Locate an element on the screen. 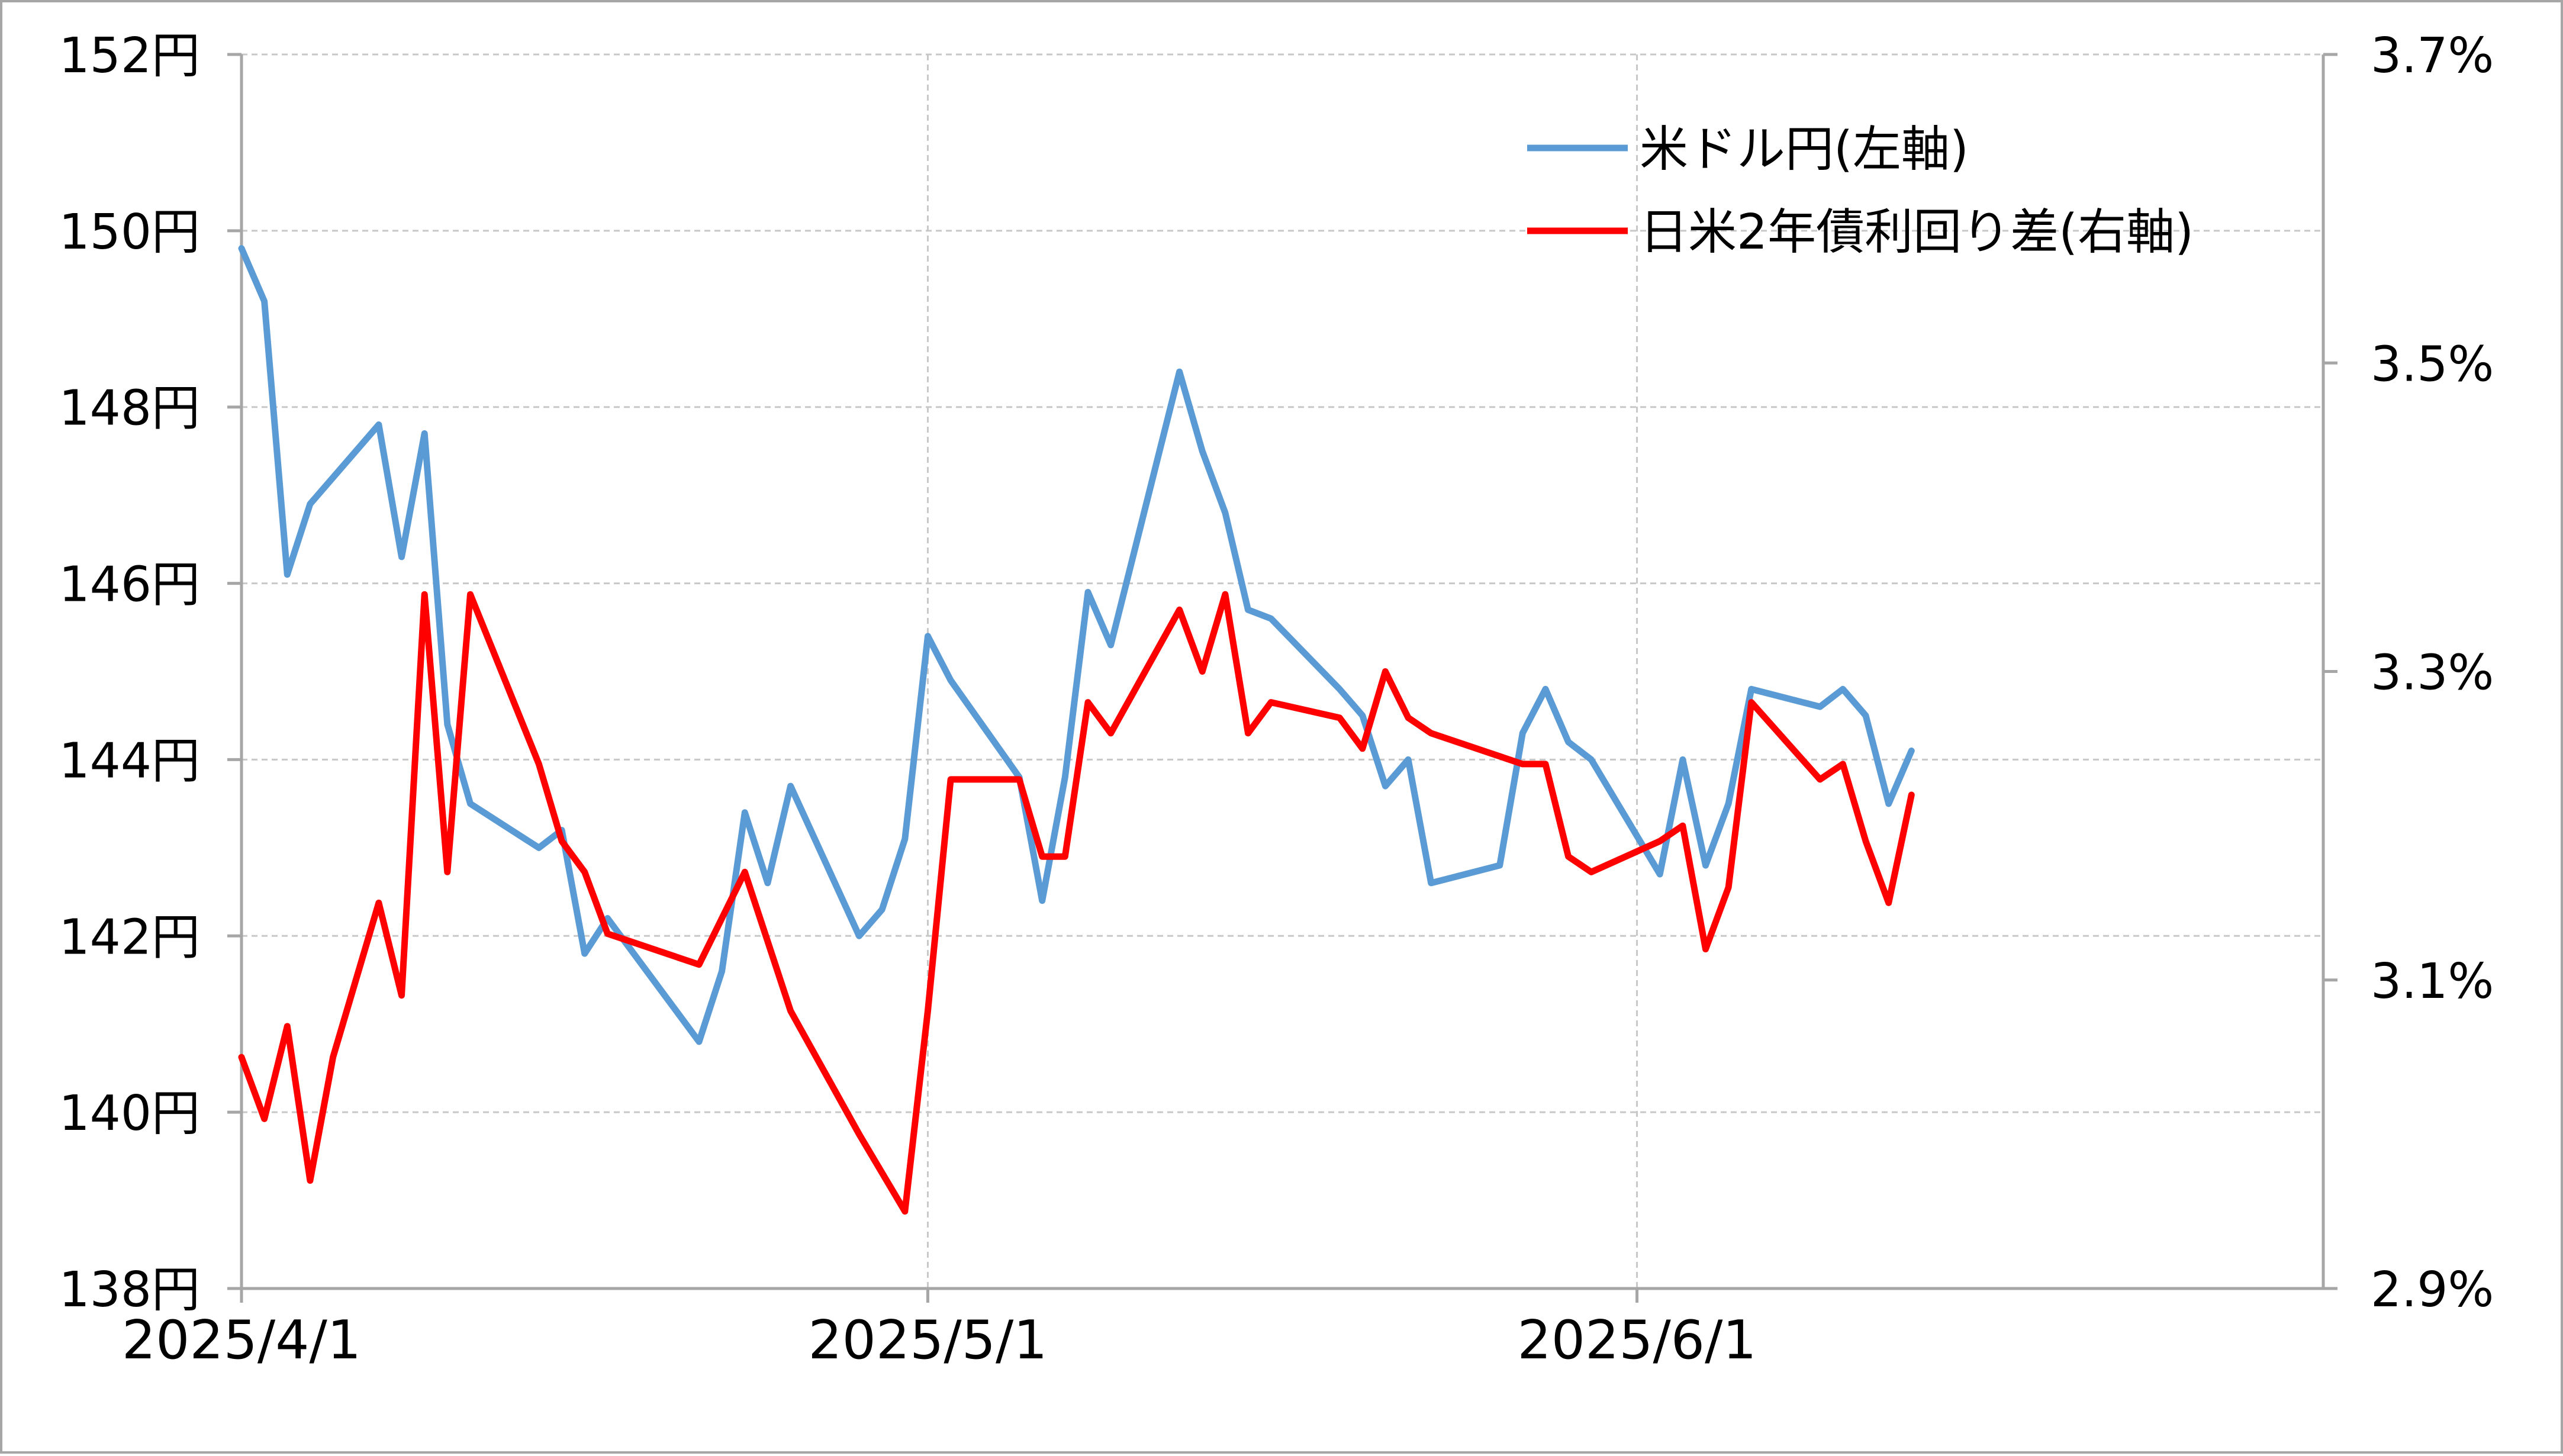 Image resolution: width=2563 pixels, height=1456 pixels. legend: 米ドル円(左軸) 日米2年債利回り差(右軸) is located at coordinates (1860, 190).